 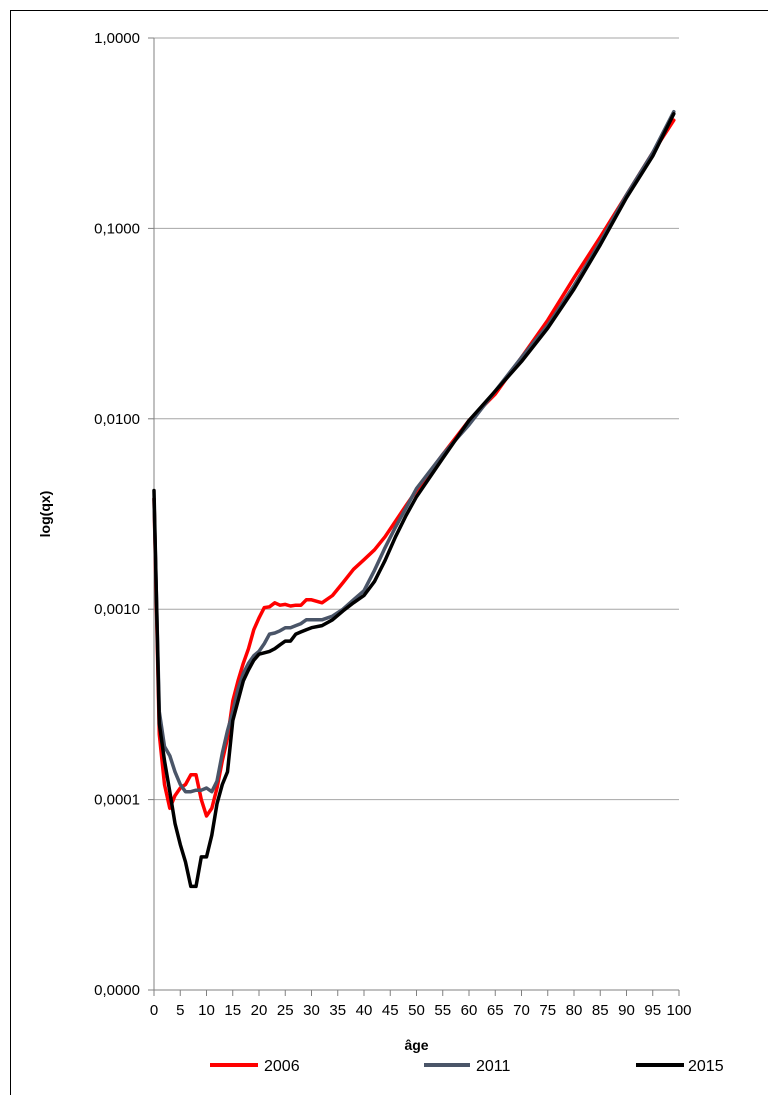 I want to click on x-tick-label-2: 10, so click(x=206, y=1010).